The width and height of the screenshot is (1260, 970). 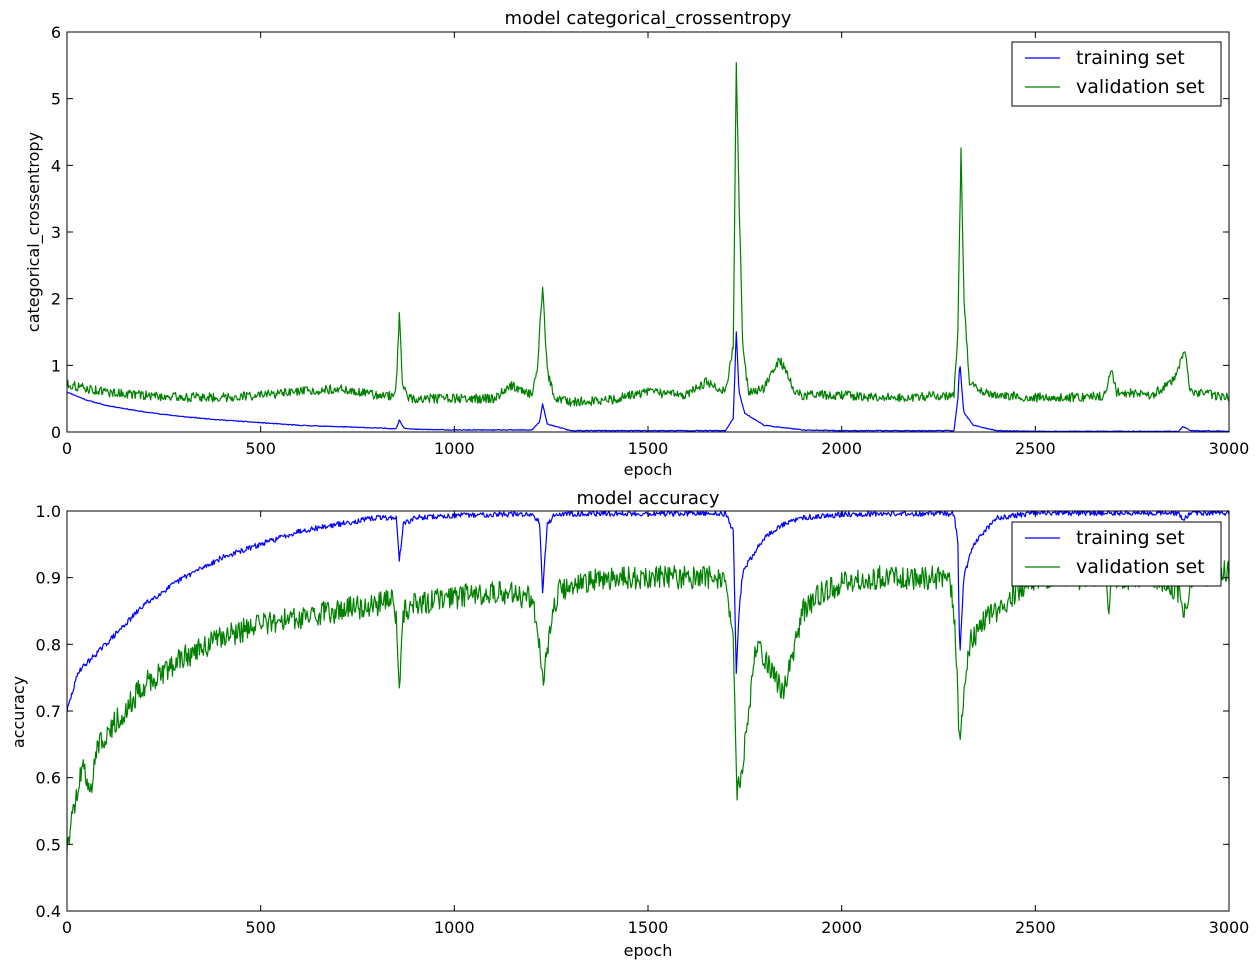 I want to click on loss-chart-legend: training set validation set, so click(x=1116, y=74).